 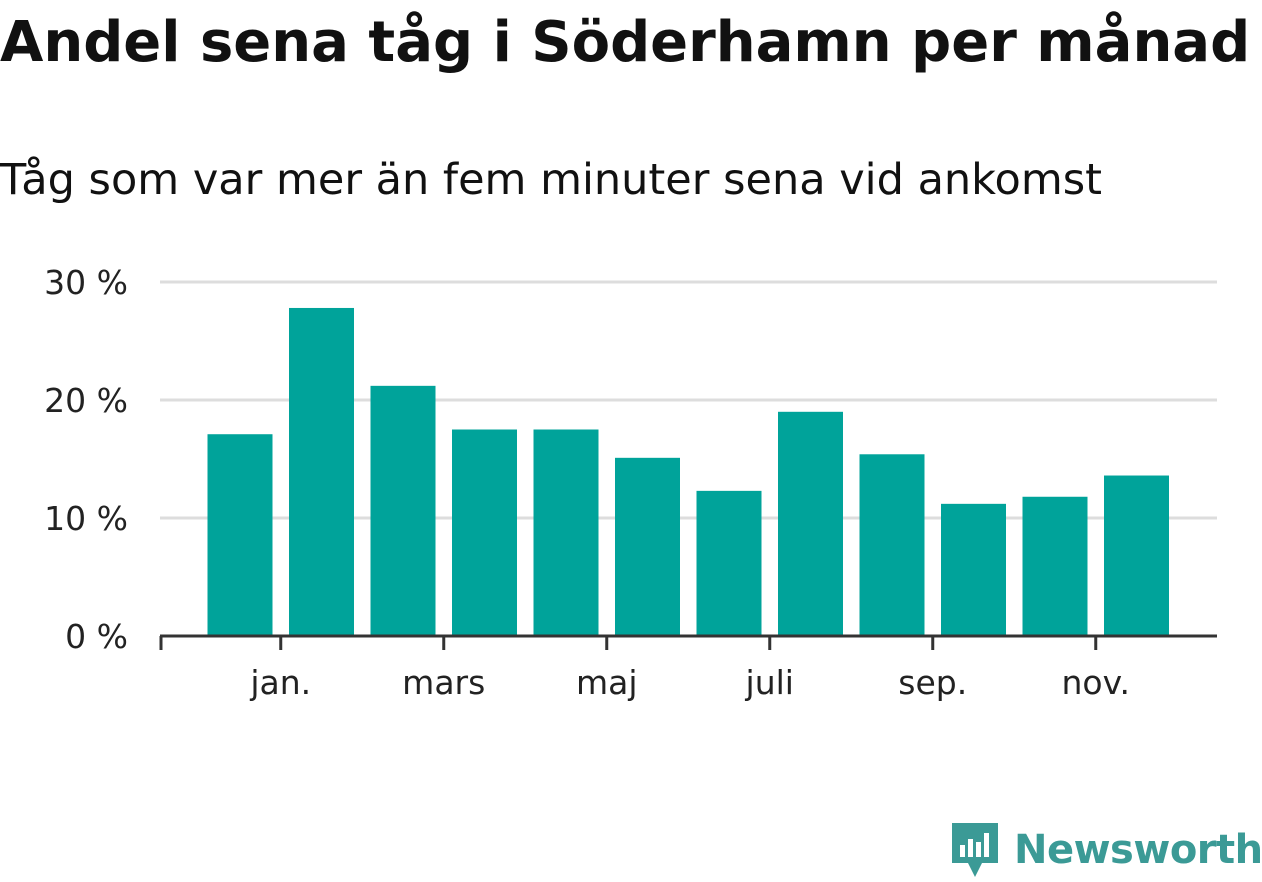 What do you see at coordinates (86, 400) in the screenshot?
I see `y-tick-label: 20 %` at bounding box center [86, 400].